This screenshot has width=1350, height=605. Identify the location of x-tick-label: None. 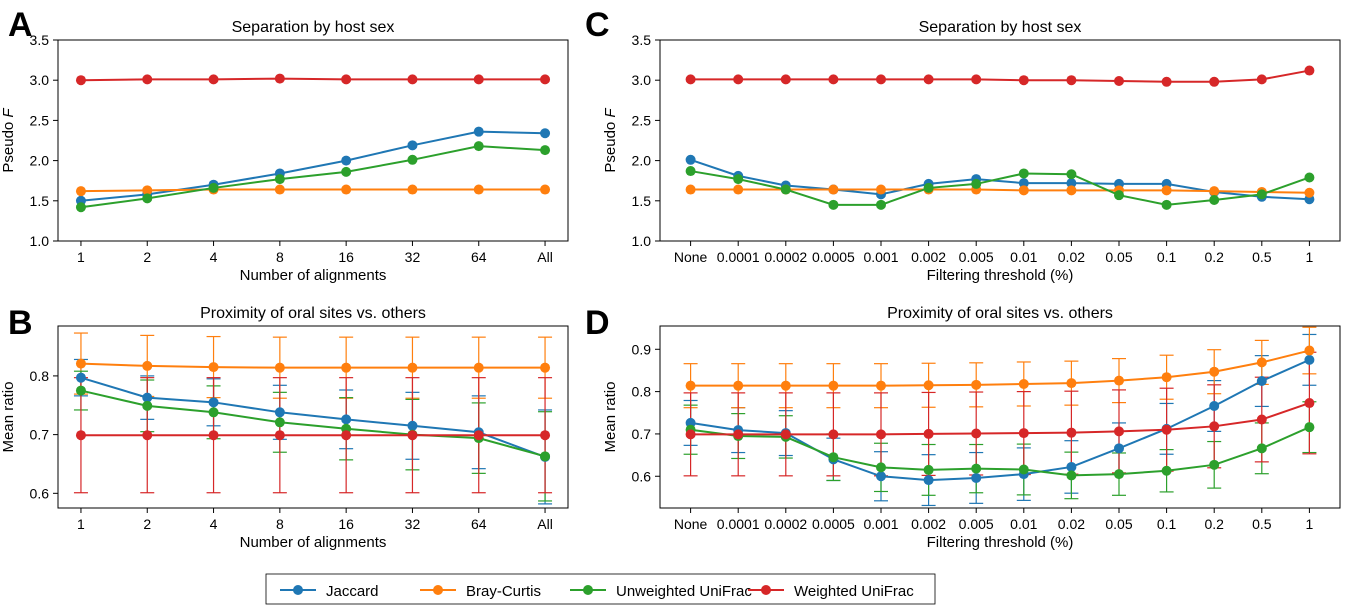
(691, 257).